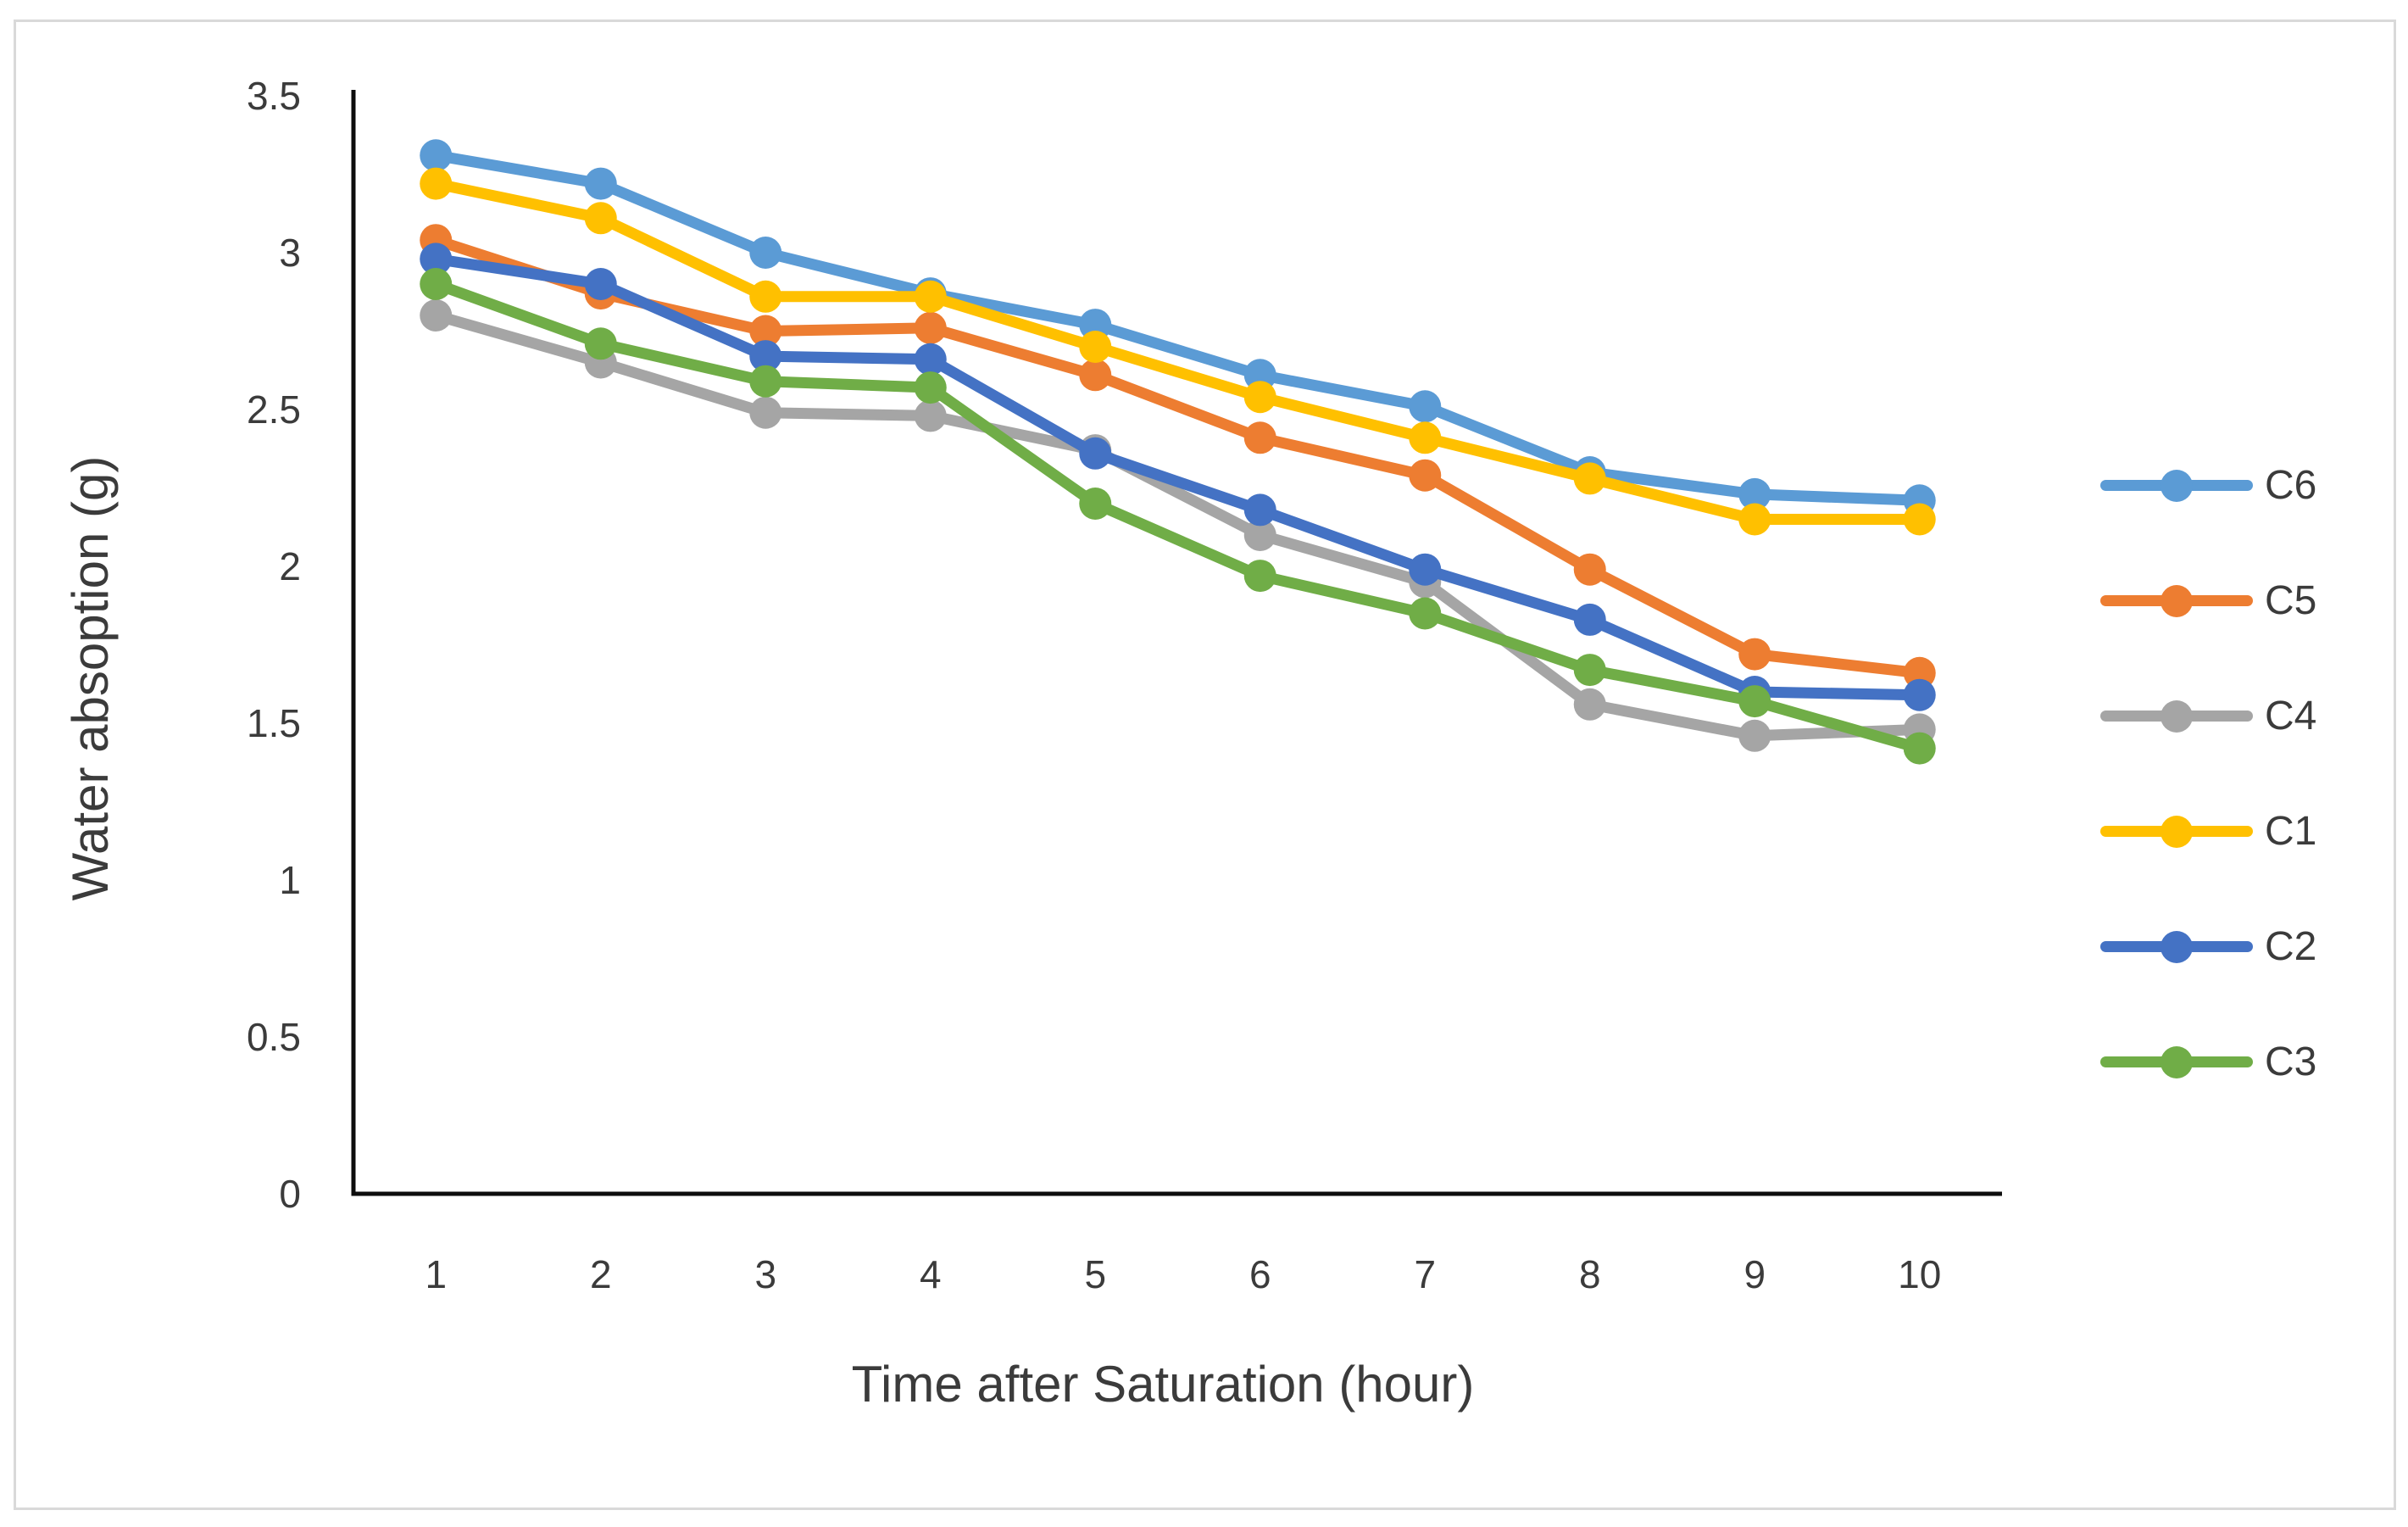  What do you see at coordinates (930, 327) in the screenshot?
I see `series-C5-marker-x4` at bounding box center [930, 327].